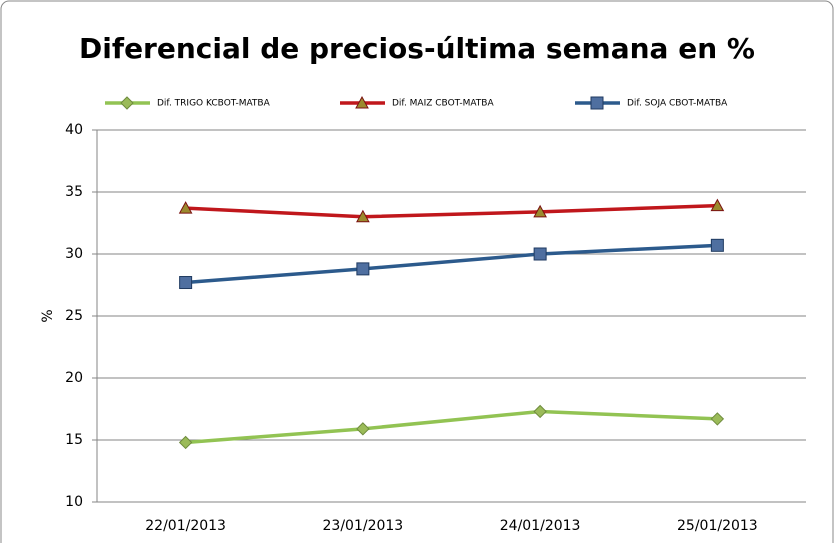 This screenshot has height=543, width=834. What do you see at coordinates (48, 315) in the screenshot?
I see `y-axis-label: %` at bounding box center [48, 315].